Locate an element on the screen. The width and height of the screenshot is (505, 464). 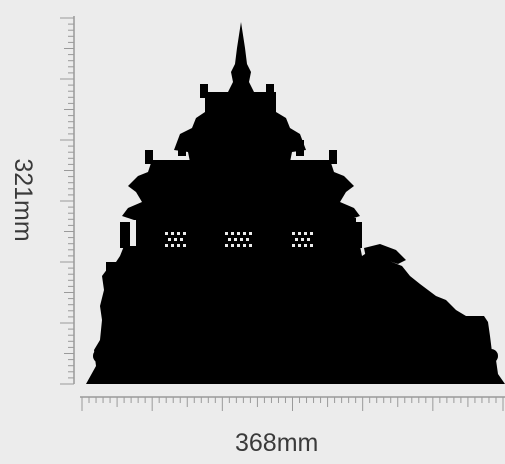
pagoda-windows is located at coordinates (239, 239).